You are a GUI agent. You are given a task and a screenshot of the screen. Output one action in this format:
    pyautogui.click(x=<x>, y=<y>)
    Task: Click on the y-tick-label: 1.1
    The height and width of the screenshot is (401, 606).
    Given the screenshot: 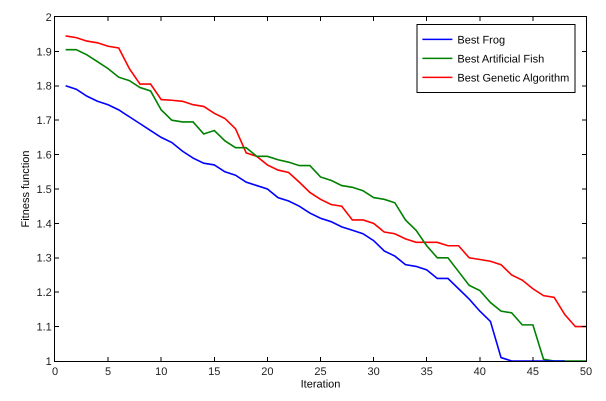 What is the action you would take?
    pyautogui.click(x=44, y=327)
    